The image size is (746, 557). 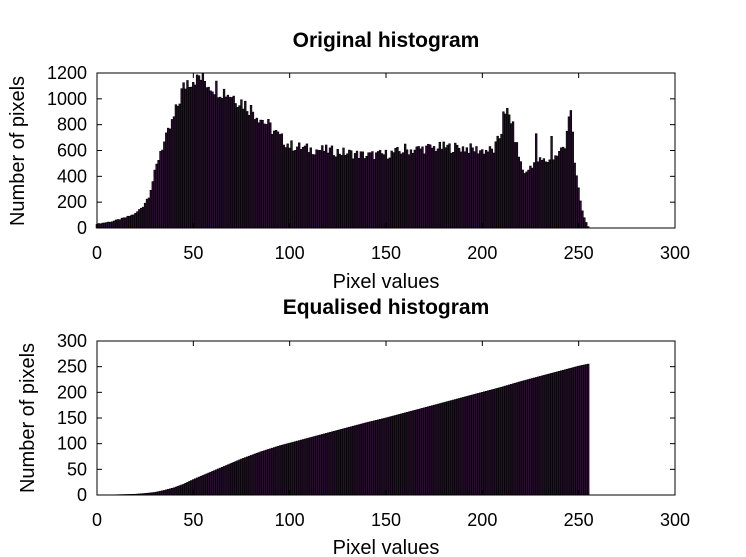 What do you see at coordinates (386, 520) in the screenshot?
I see `x-tick-label: 150` at bounding box center [386, 520].